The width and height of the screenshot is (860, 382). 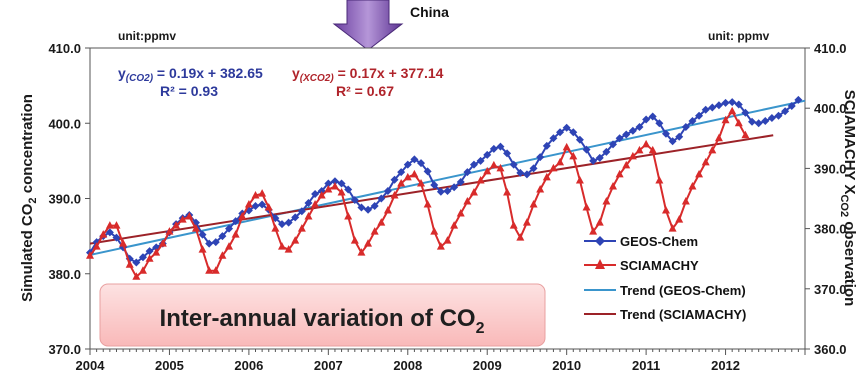 What do you see at coordinates (208, 73) in the screenshot?
I see `equation-1-rhs: = 0.19x + 382.65` at bounding box center [208, 73].